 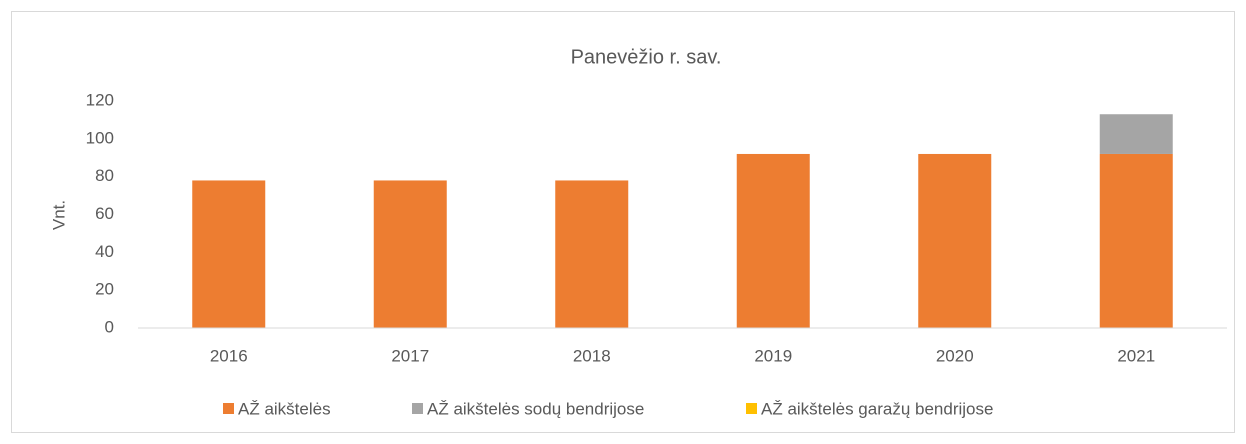 I want to click on chart-title: Panevėžio r. sav., so click(x=646, y=57).